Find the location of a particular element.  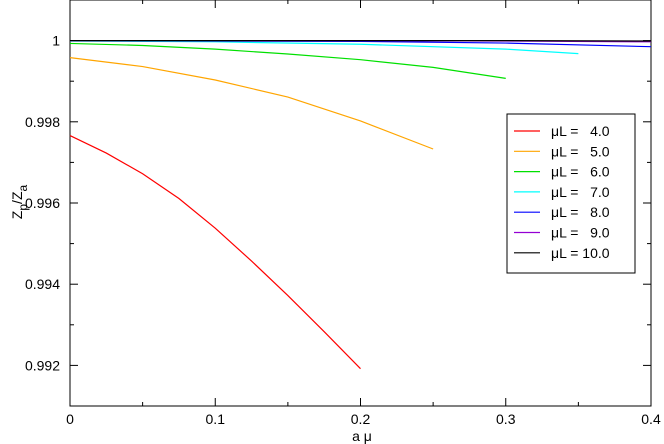

y-tick-label: 0.998 is located at coordinates (42, 122).